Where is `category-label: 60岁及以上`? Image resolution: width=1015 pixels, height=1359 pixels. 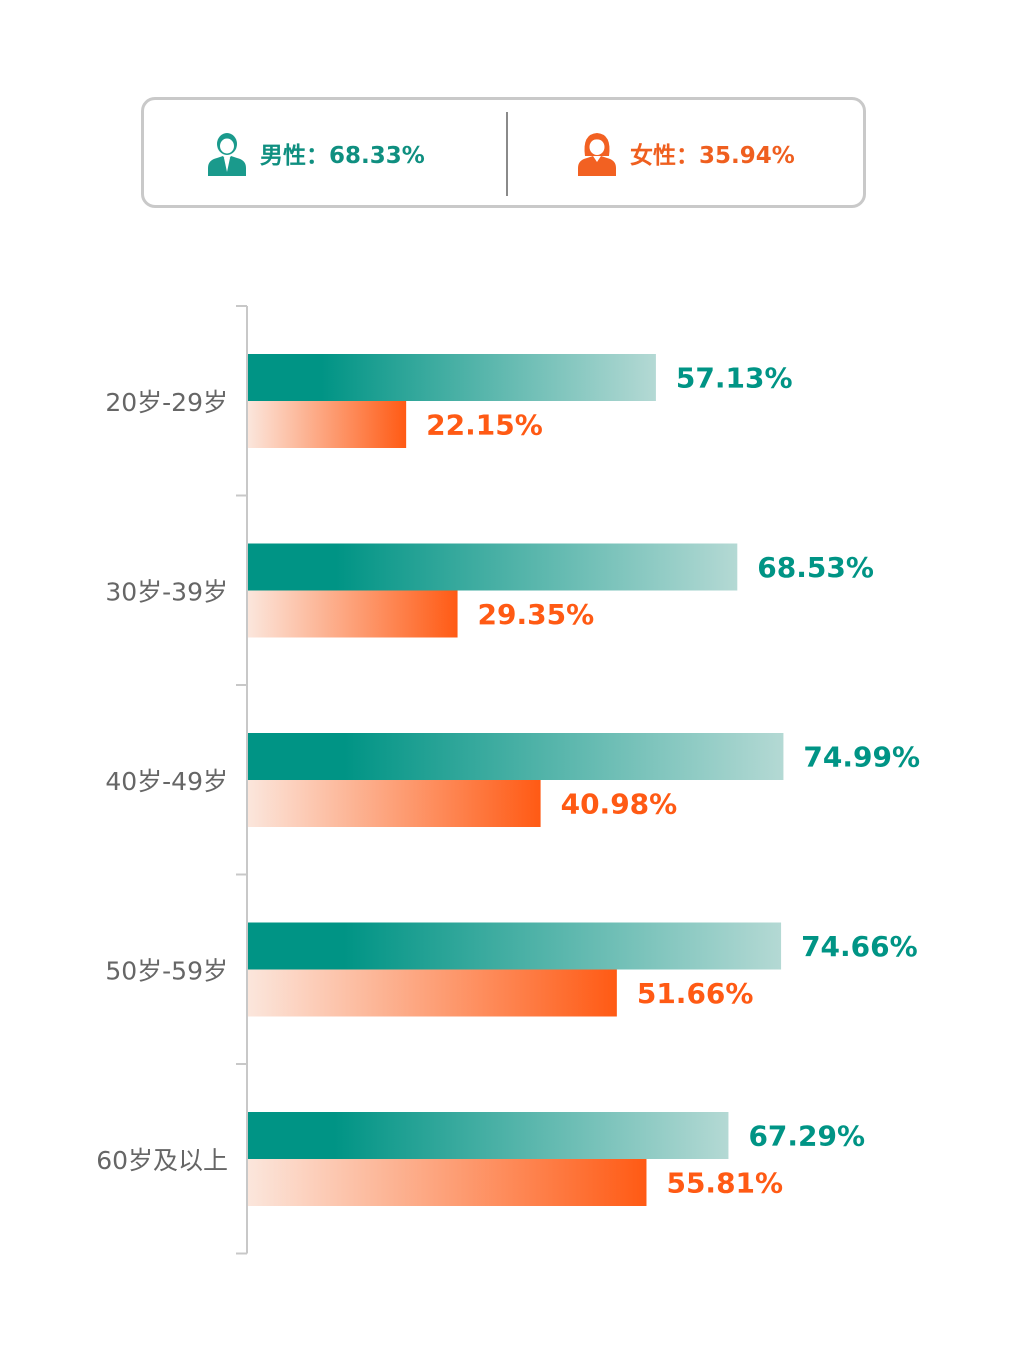 category-label: 60岁及以上 is located at coordinates (162, 1160).